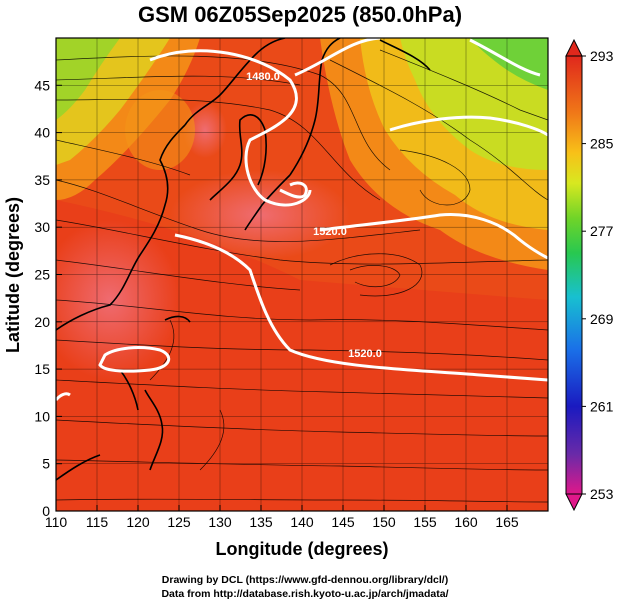 Image resolution: width=619 pixels, height=605 pixels. Describe the element at coordinates (282, 517) in the screenshot. I see `x-axis: 110 115 120 125 130 135 140 145 150 155 160 165` at that location.